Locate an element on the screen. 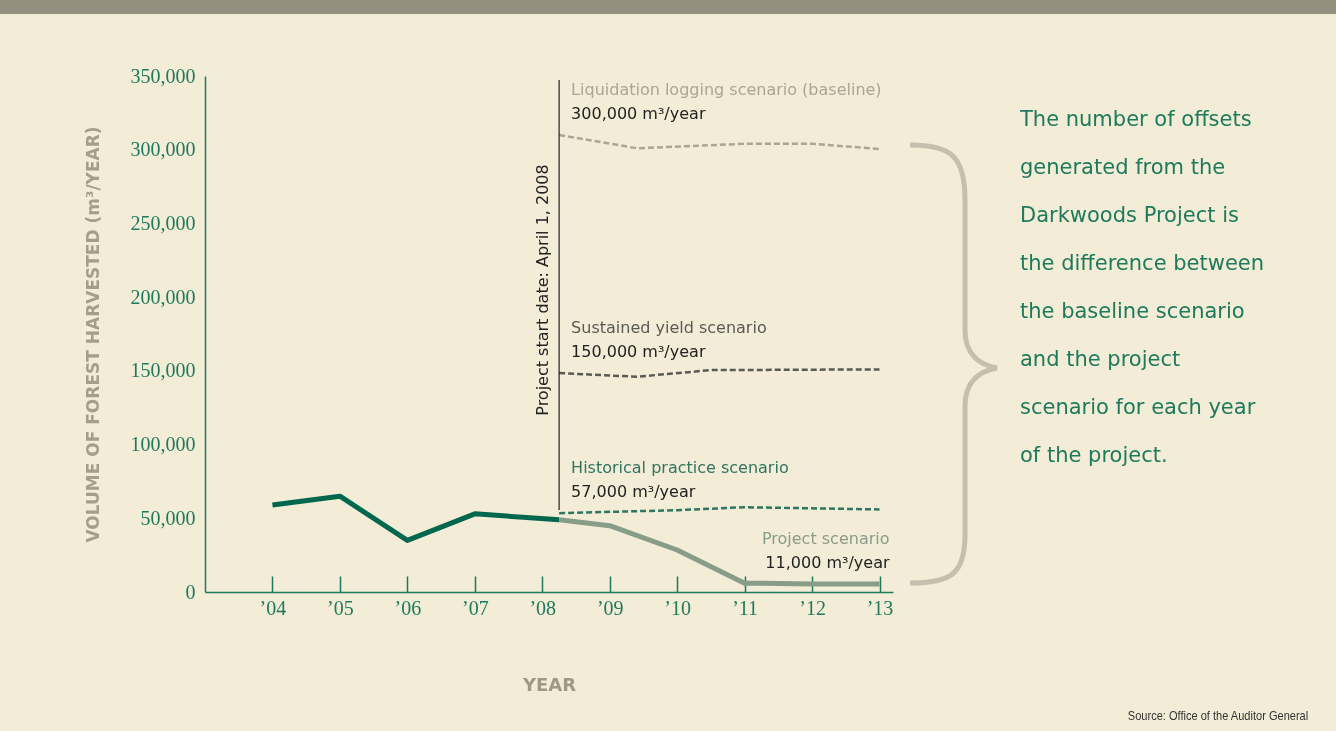  x-tick-label: ’05 is located at coordinates (340, 607).